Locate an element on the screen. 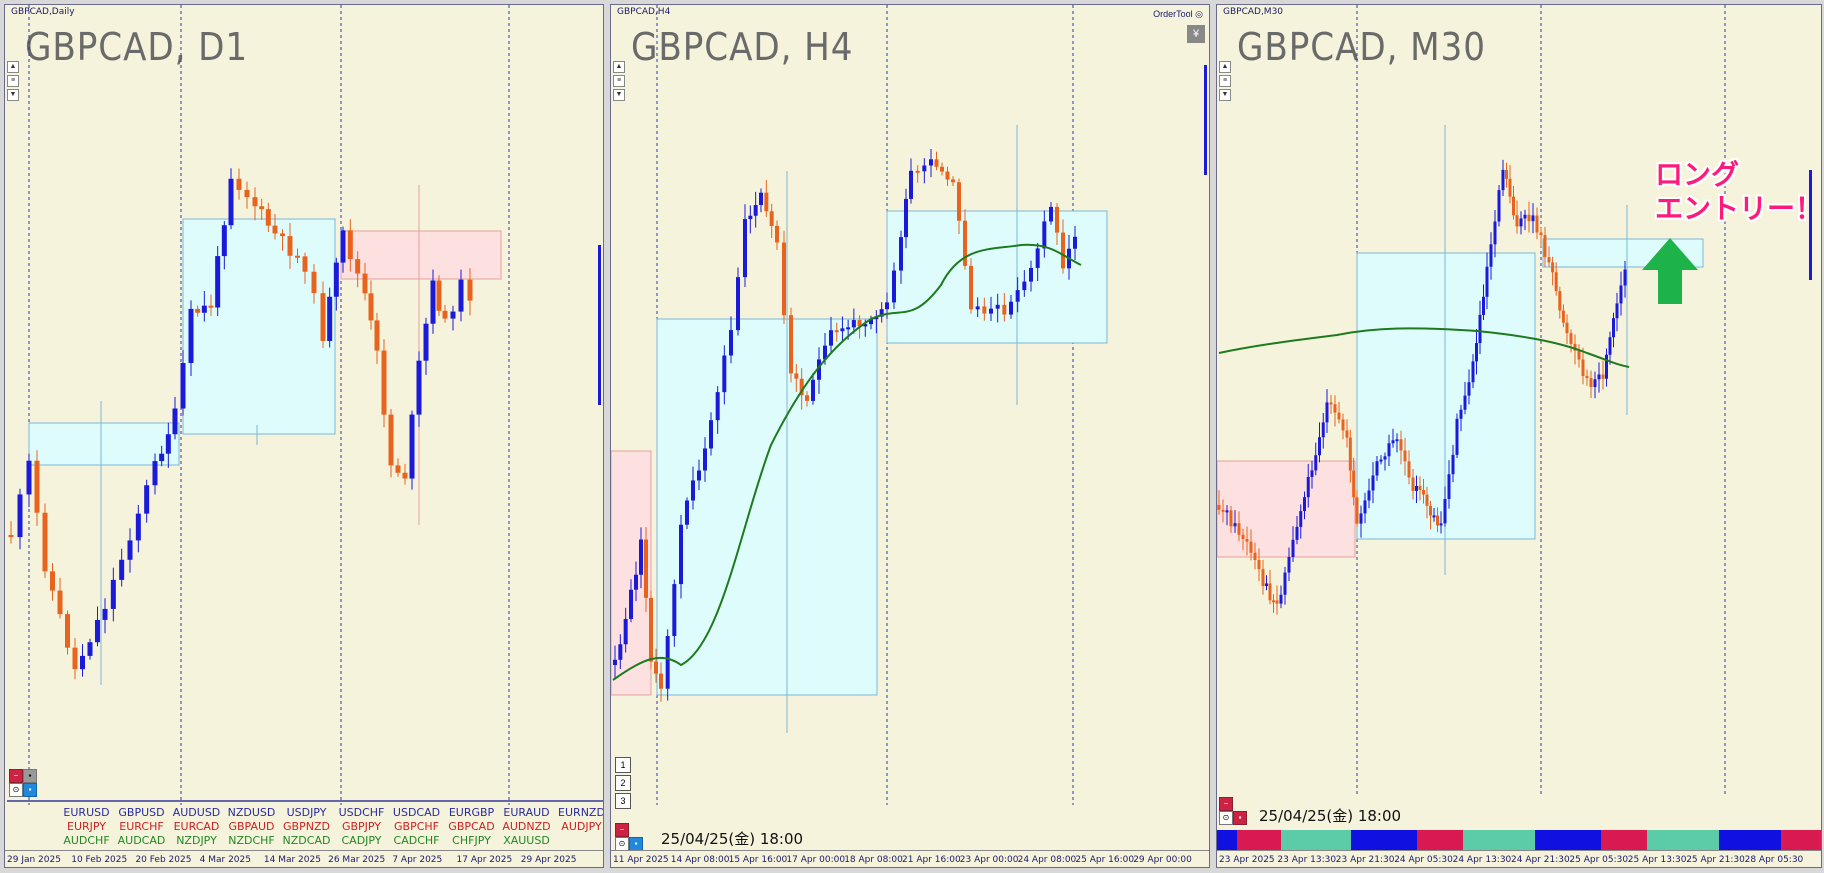 Image resolution: width=1824 pixels, height=873 pixels. currency-pair-link: EURUSD is located at coordinates (86, 812).